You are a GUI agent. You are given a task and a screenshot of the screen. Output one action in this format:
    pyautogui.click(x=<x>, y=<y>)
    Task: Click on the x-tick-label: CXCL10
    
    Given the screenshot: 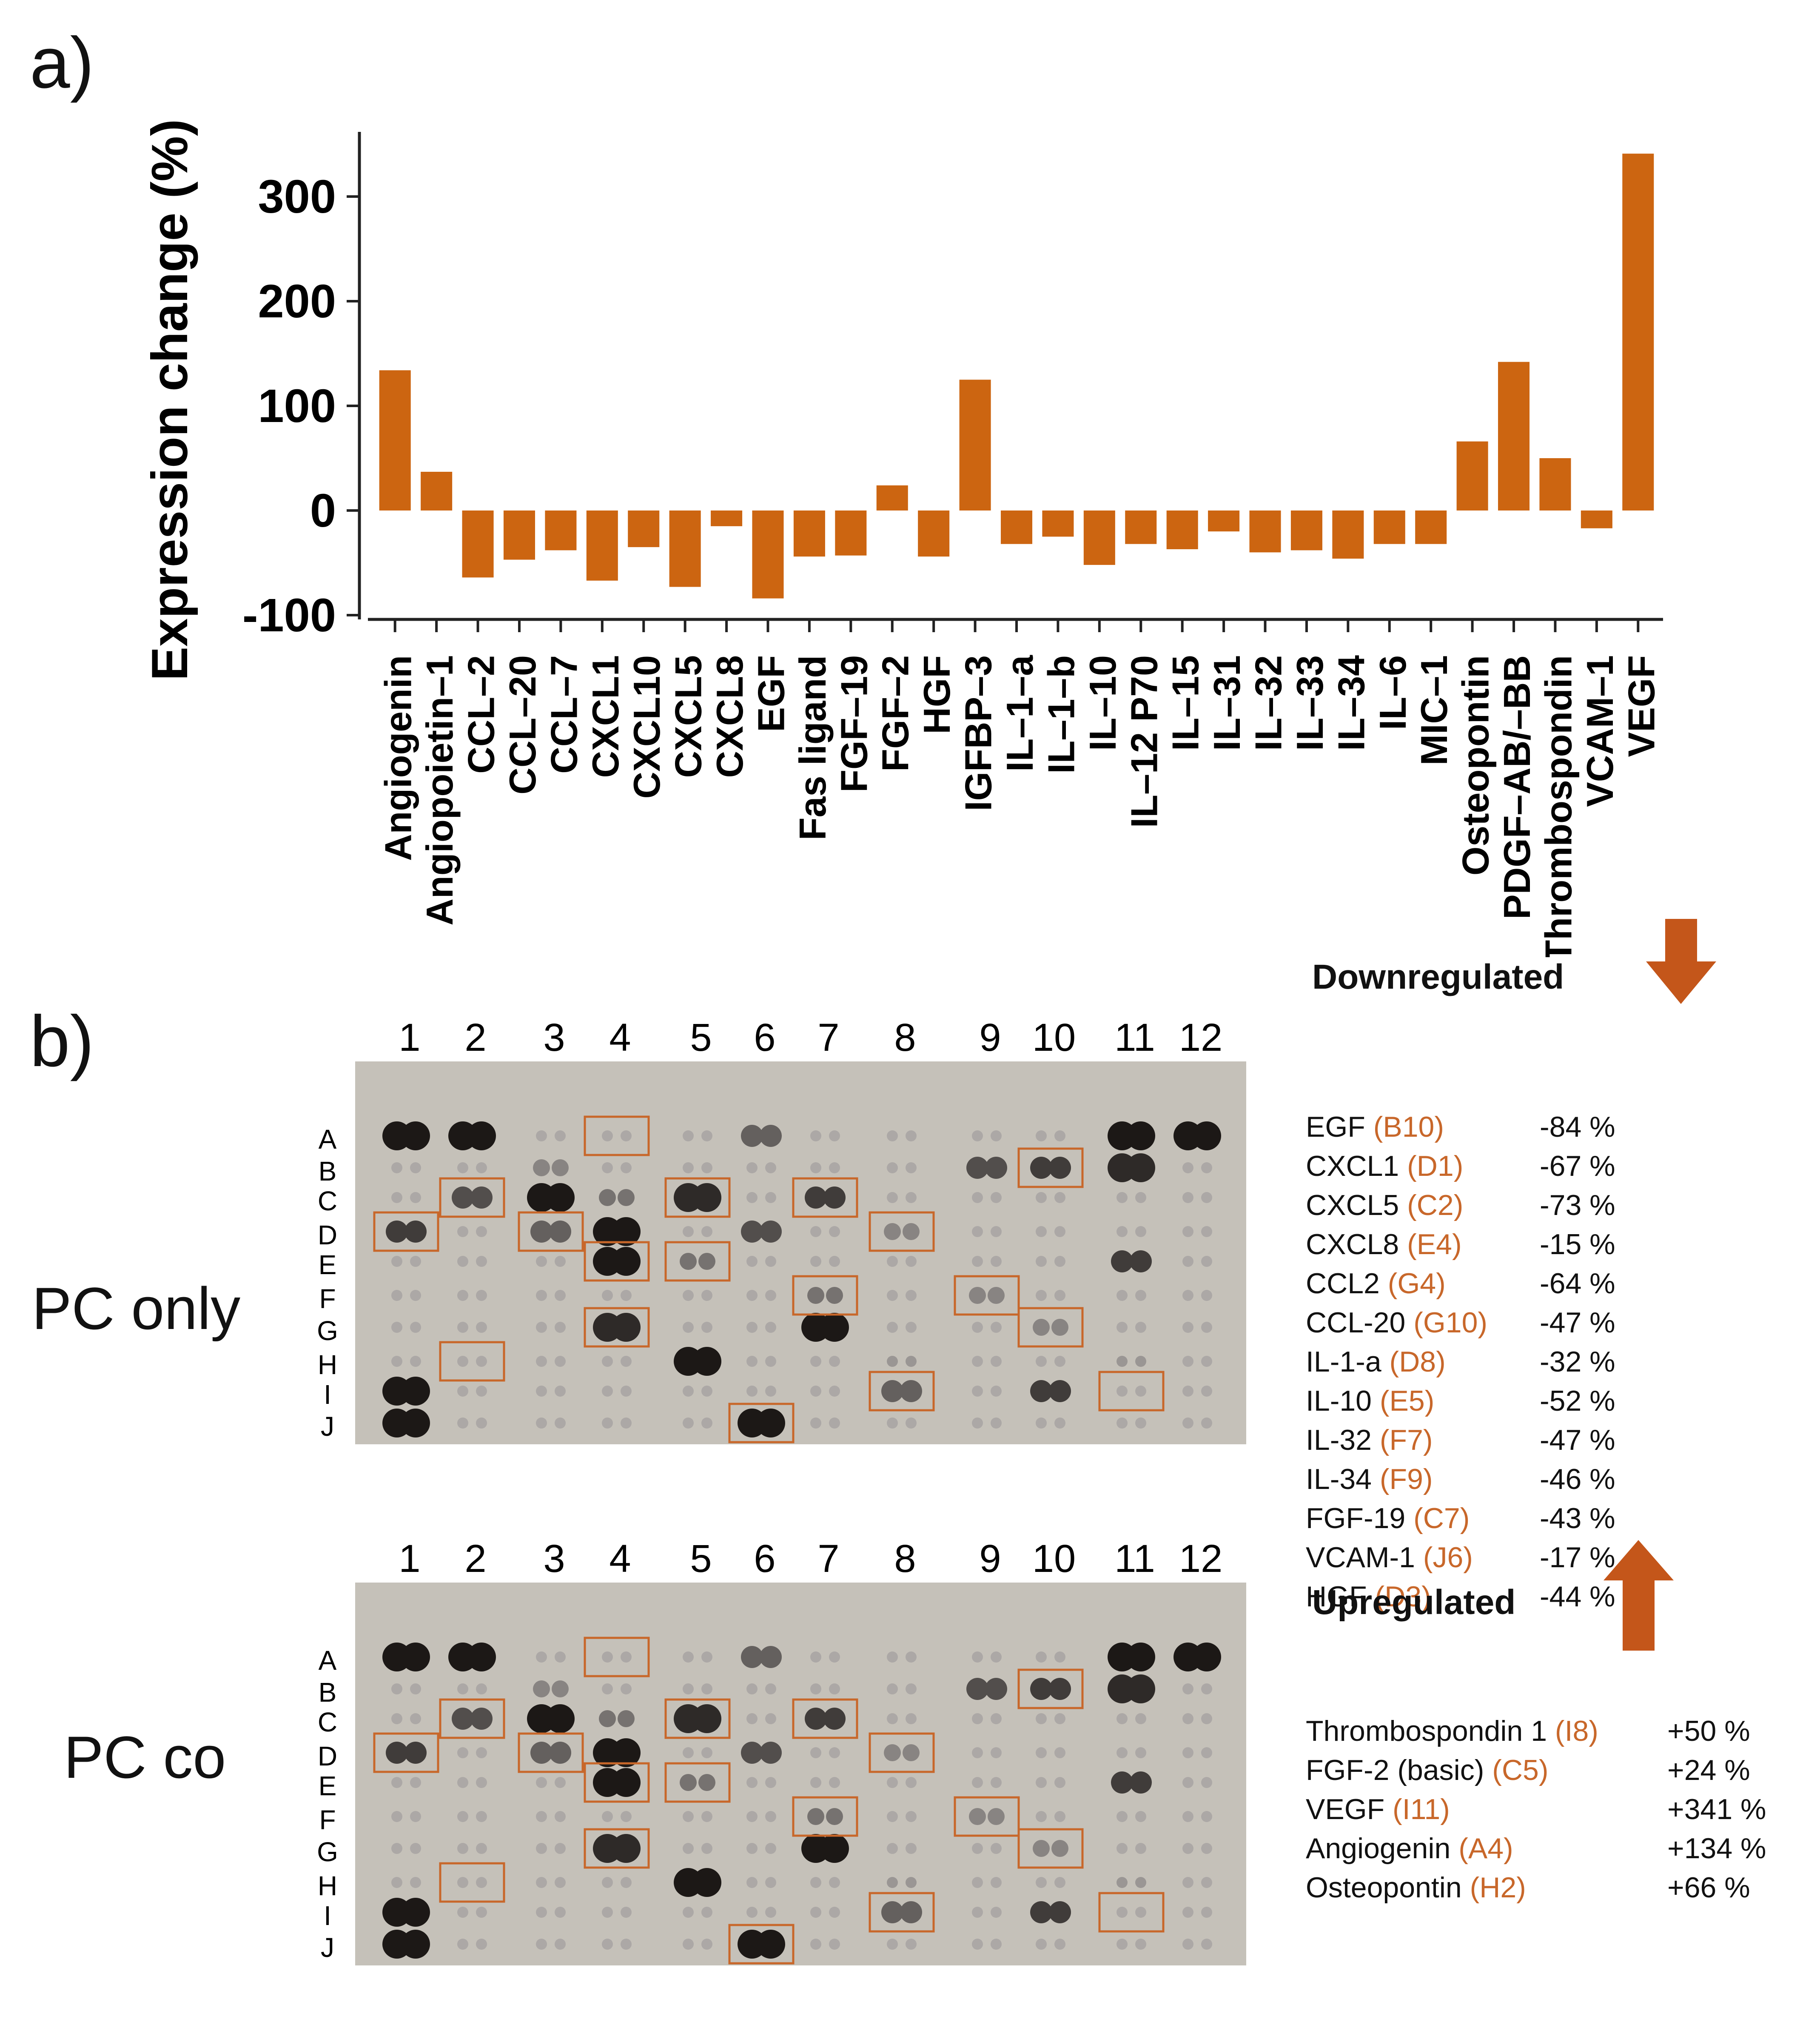 What is the action you would take?
    pyautogui.click(x=647, y=727)
    